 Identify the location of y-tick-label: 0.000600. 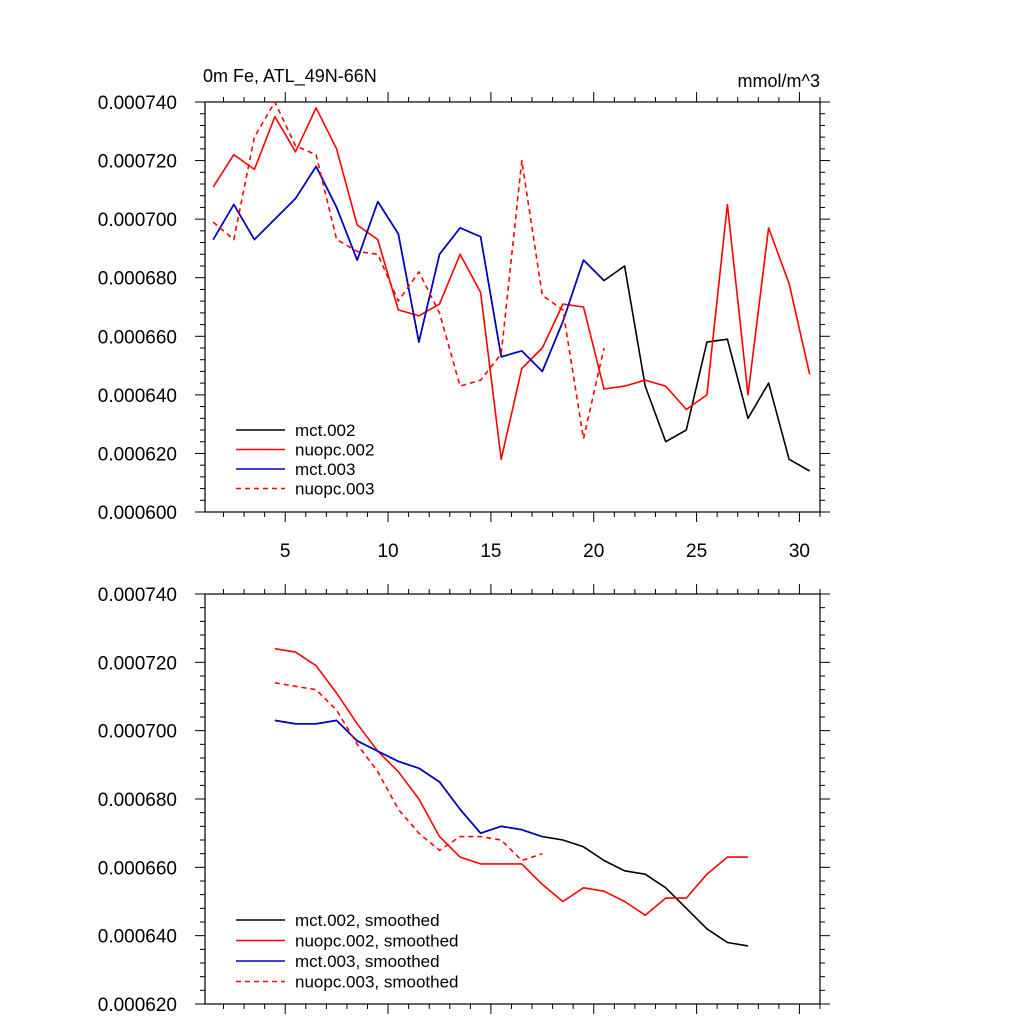
(137, 513).